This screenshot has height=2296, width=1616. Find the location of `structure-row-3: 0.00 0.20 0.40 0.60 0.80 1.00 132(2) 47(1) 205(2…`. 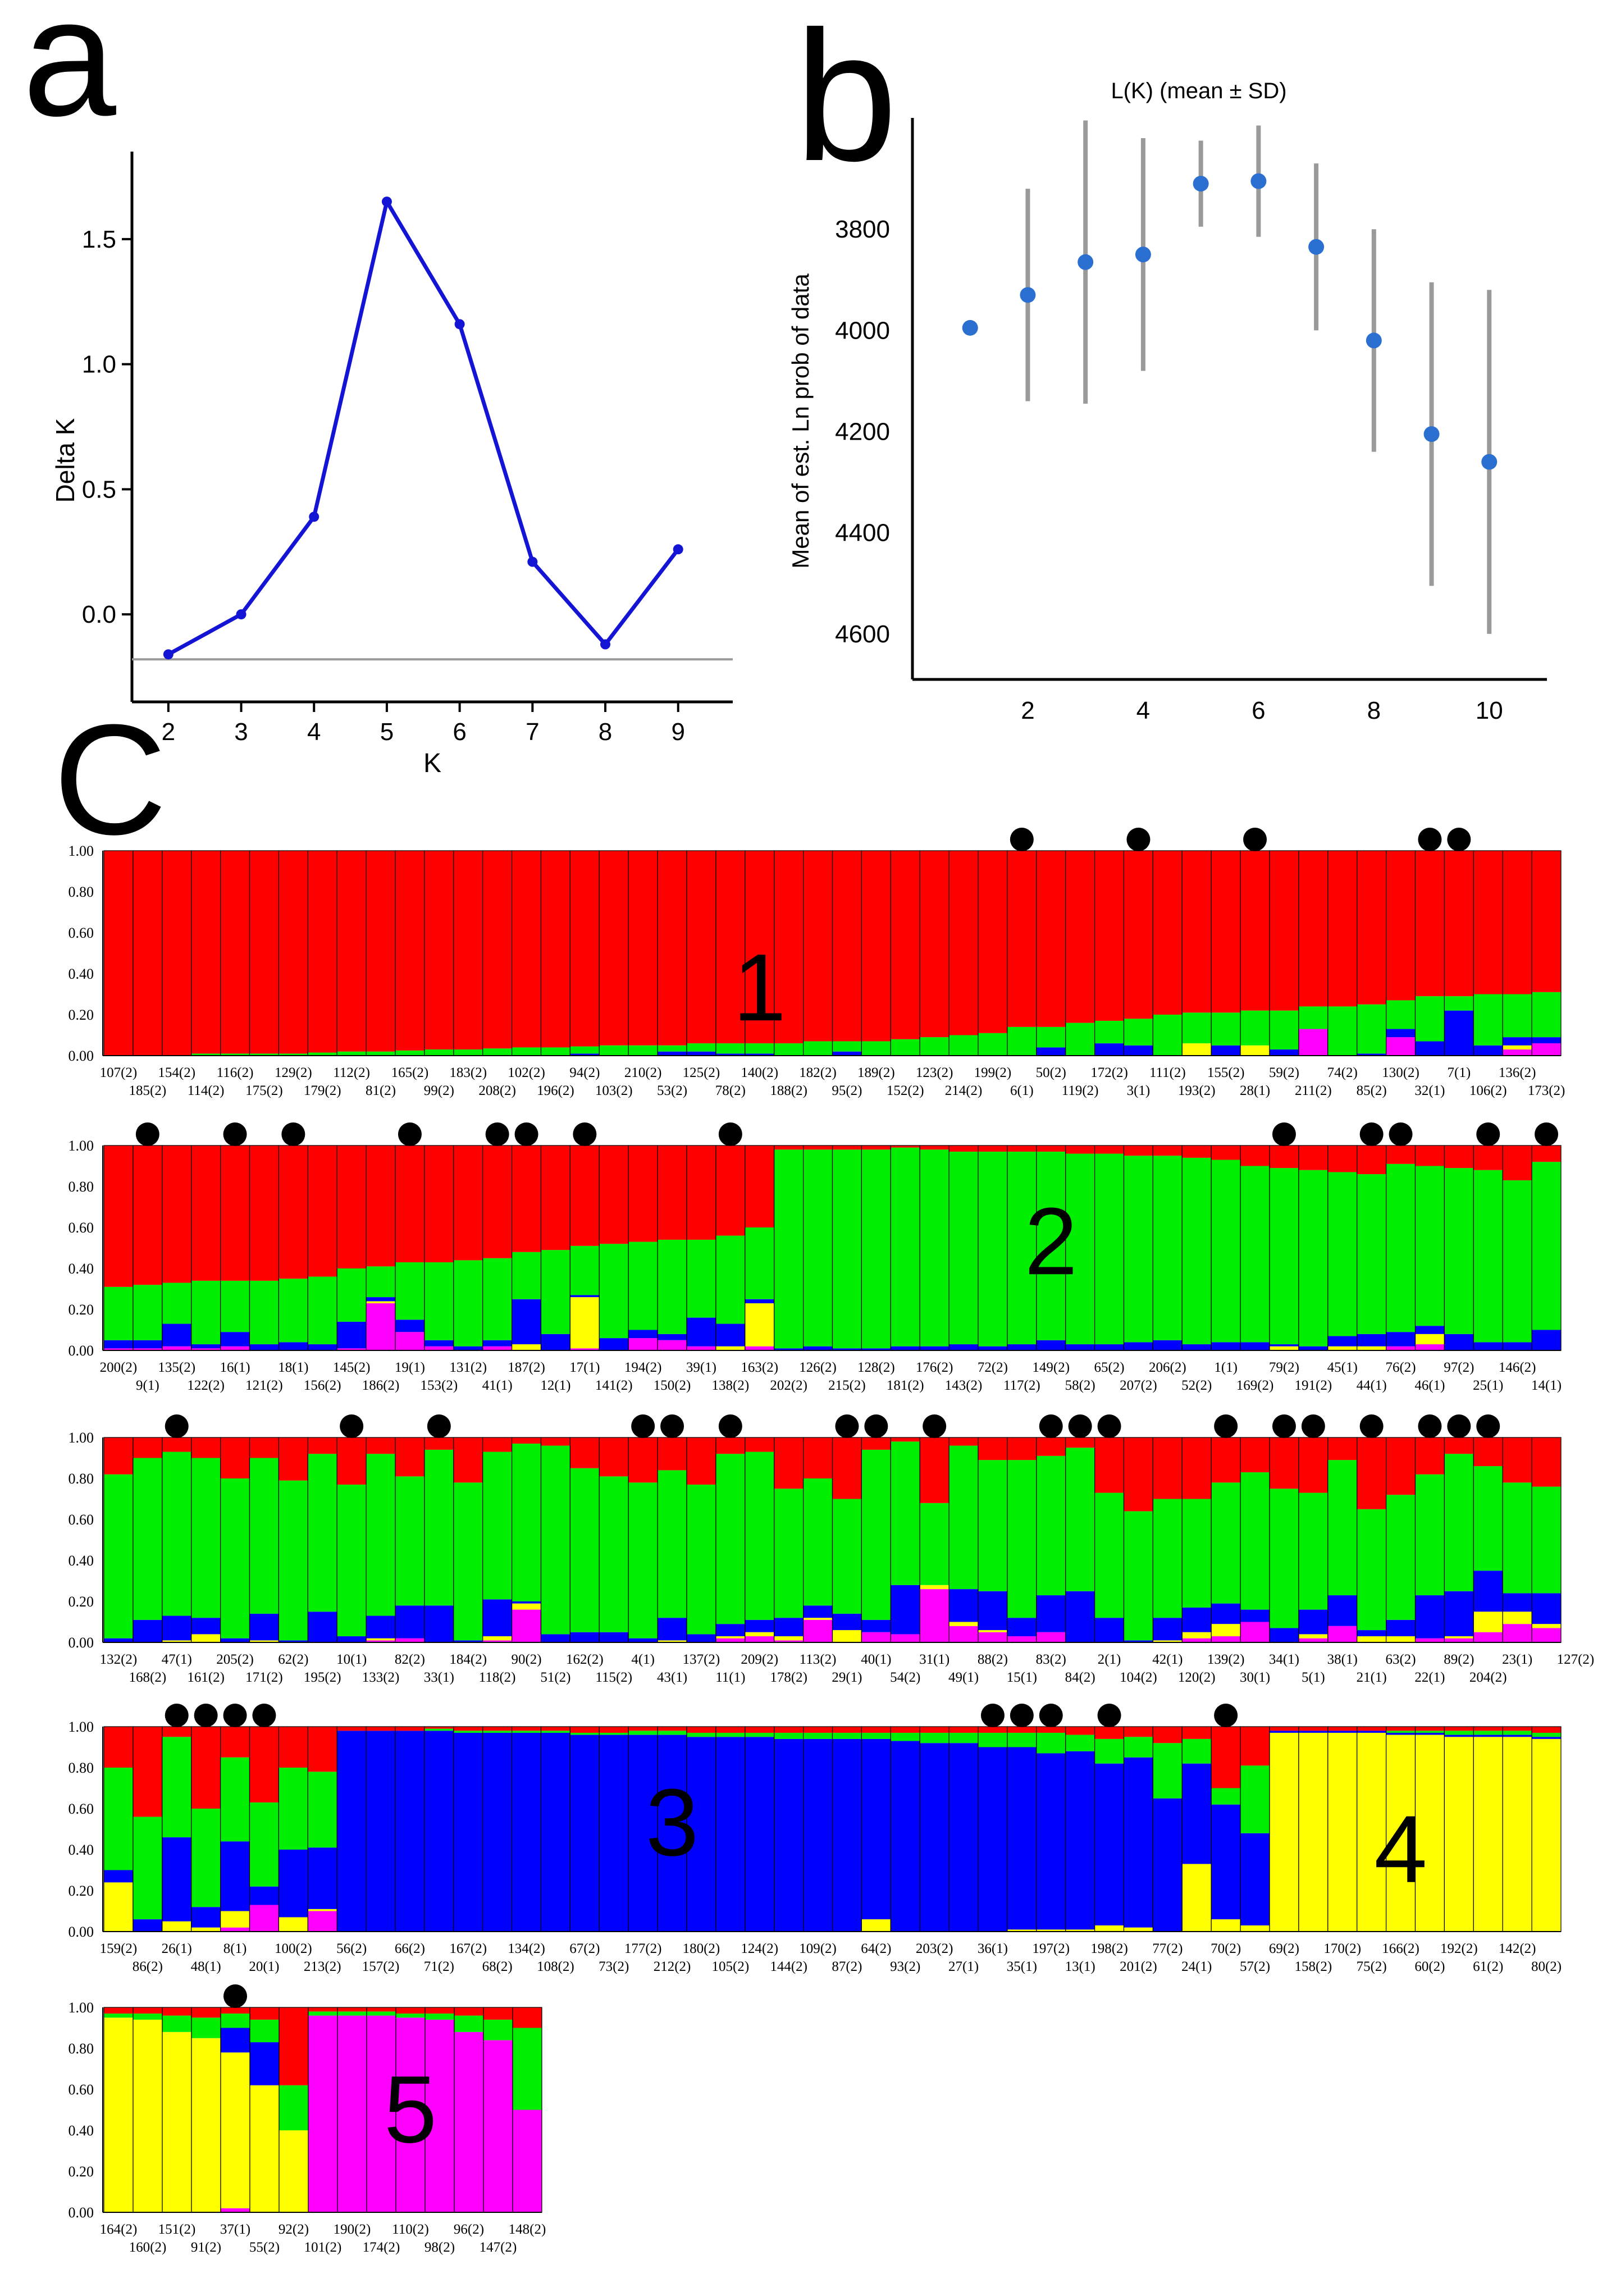

structure-row-3: 0.00 0.20 0.40 0.60 0.80 1.00 132(2) 47(1) 205(2… is located at coordinates (831, 1550).